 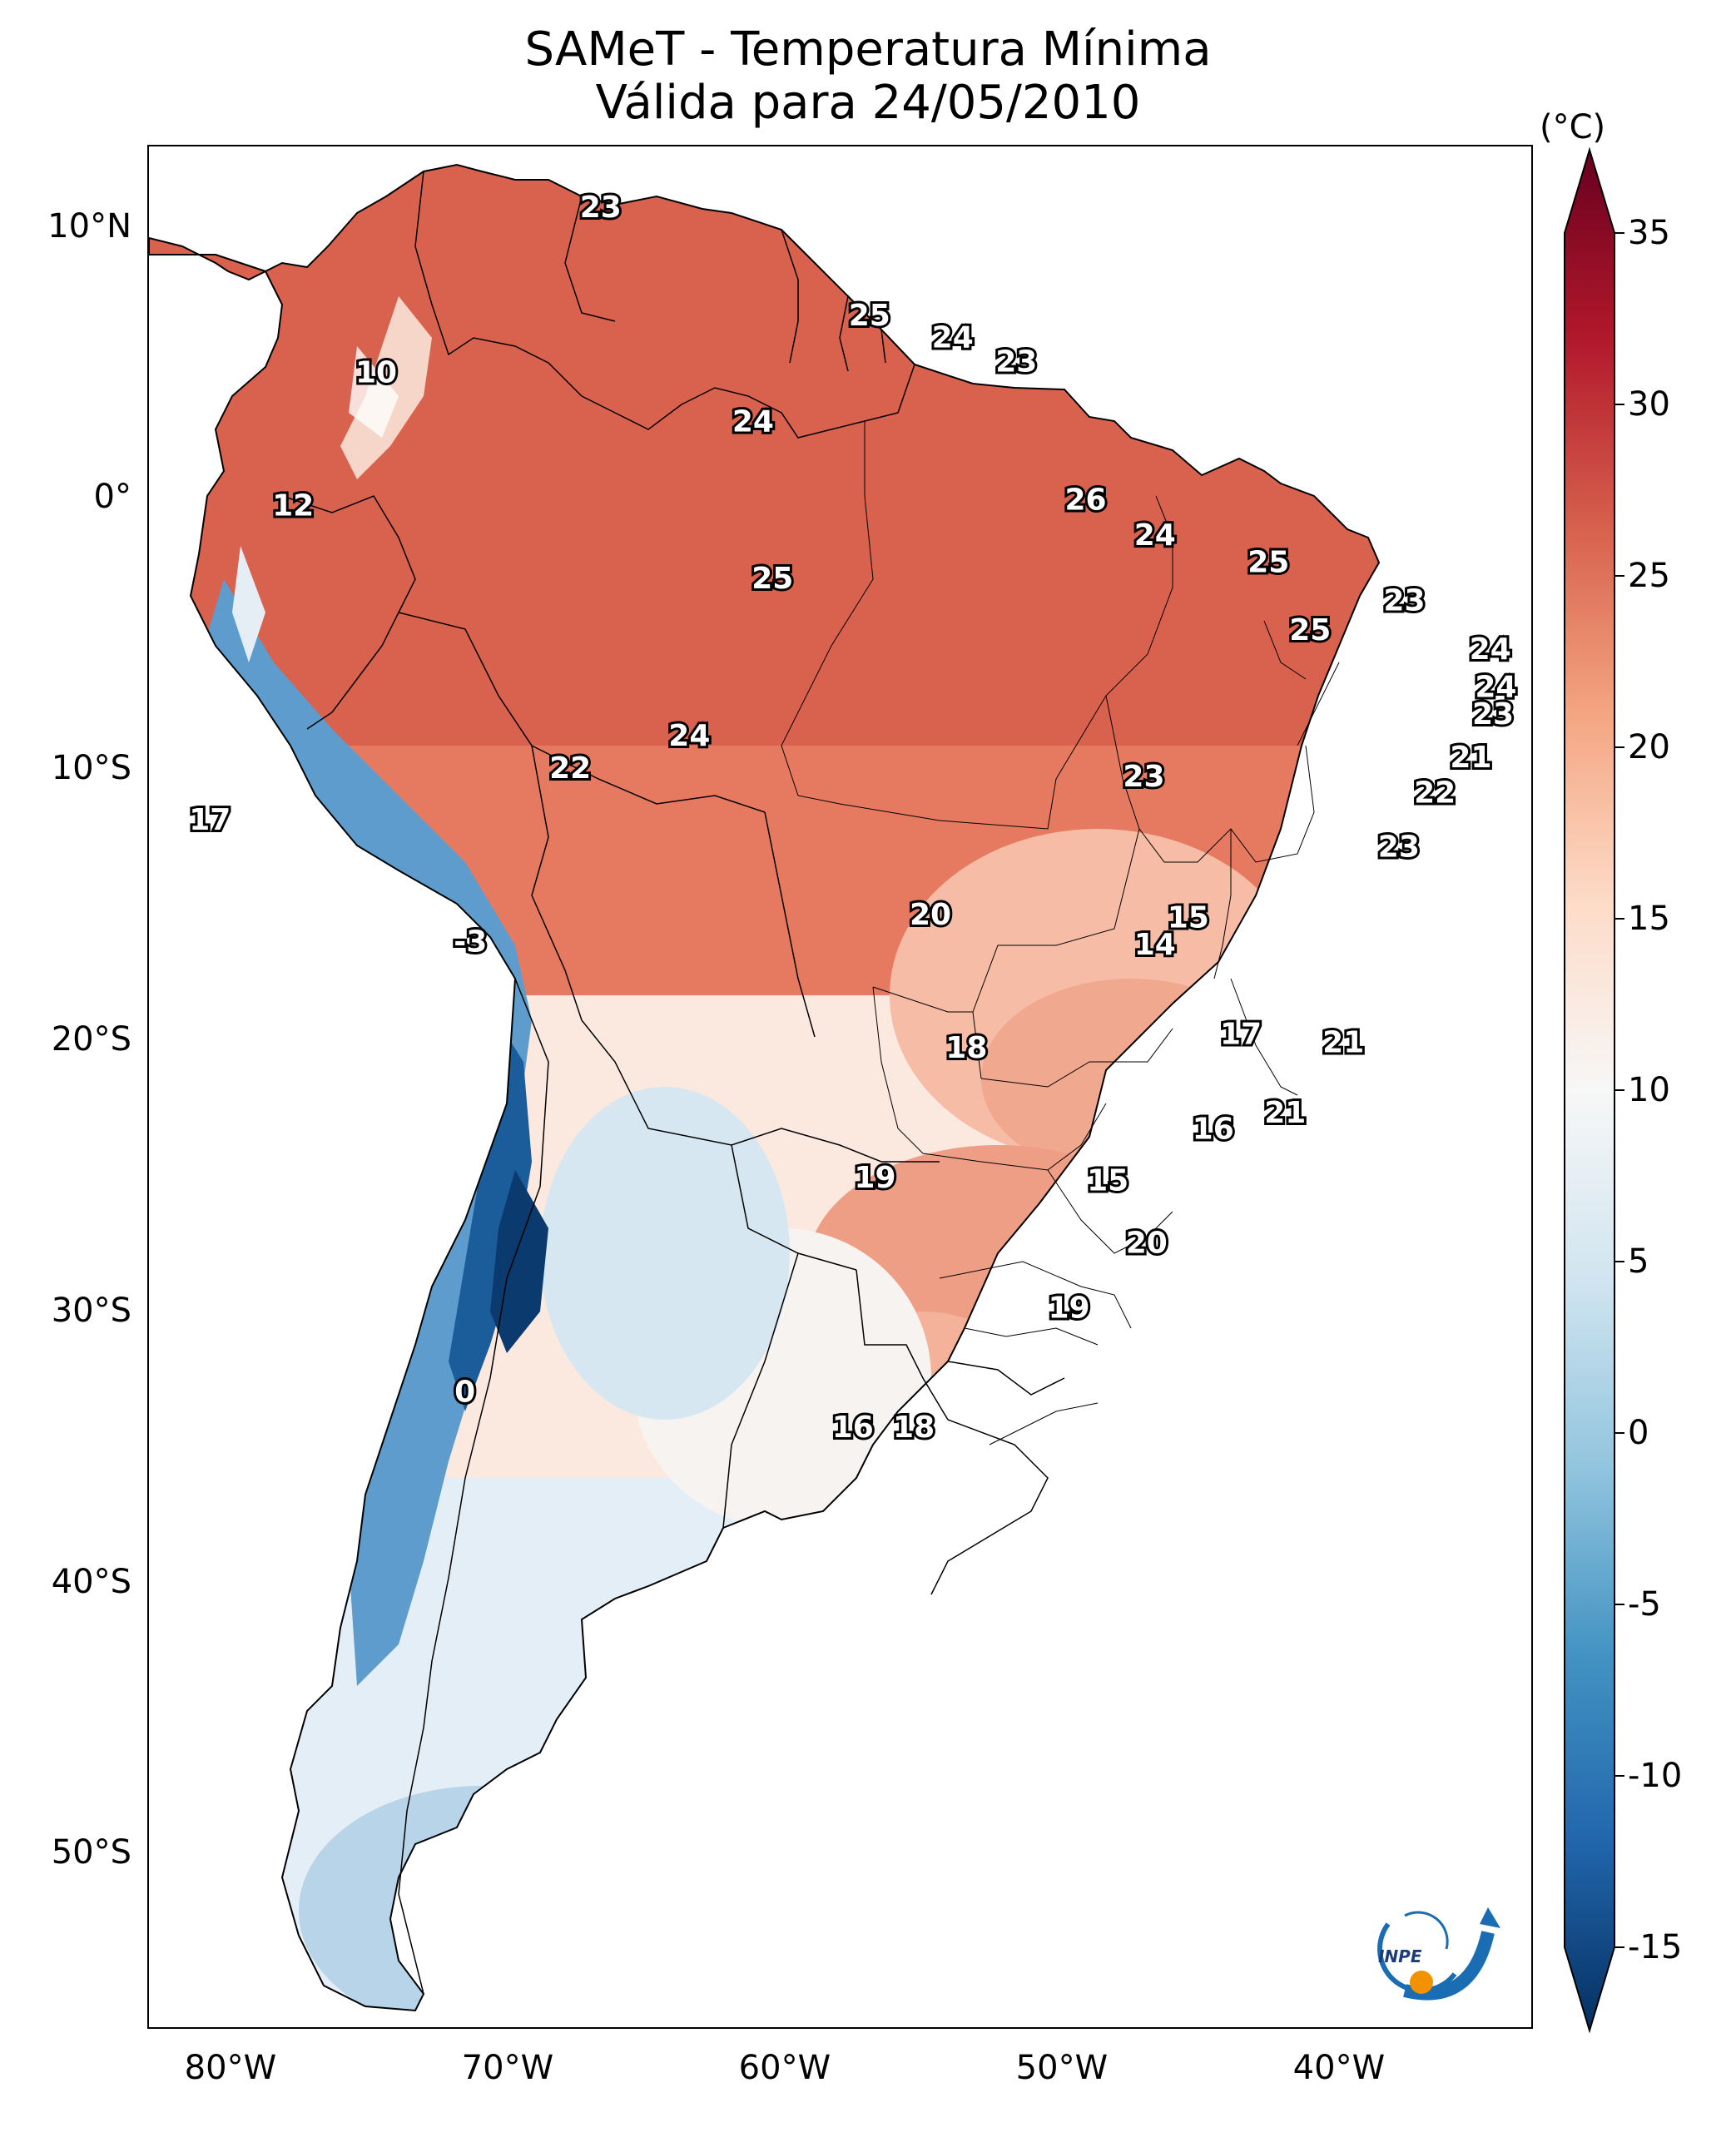 I want to click on colorbar-tick-label: -10, so click(x=1656, y=1776).